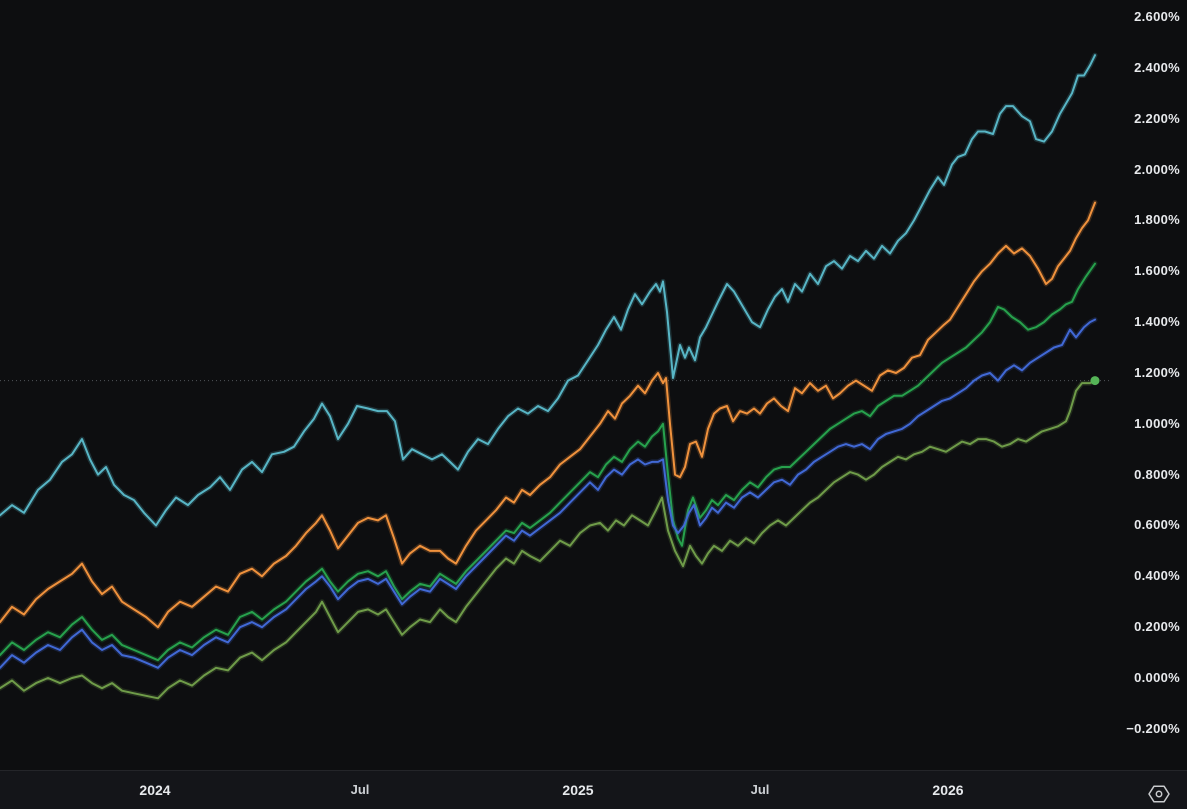 Image resolution: width=1187 pixels, height=809 pixels. Describe the element at coordinates (578, 790) in the screenshot. I see `time-axis-label: 2025` at that location.